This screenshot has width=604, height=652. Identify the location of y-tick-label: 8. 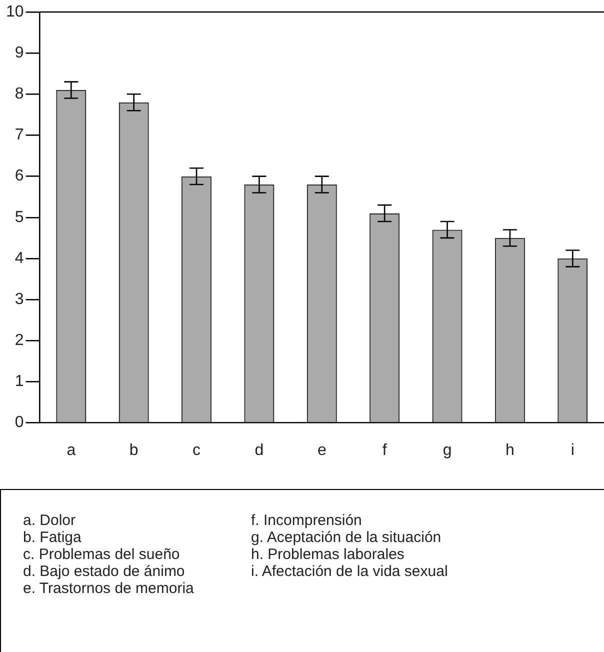
(19, 94).